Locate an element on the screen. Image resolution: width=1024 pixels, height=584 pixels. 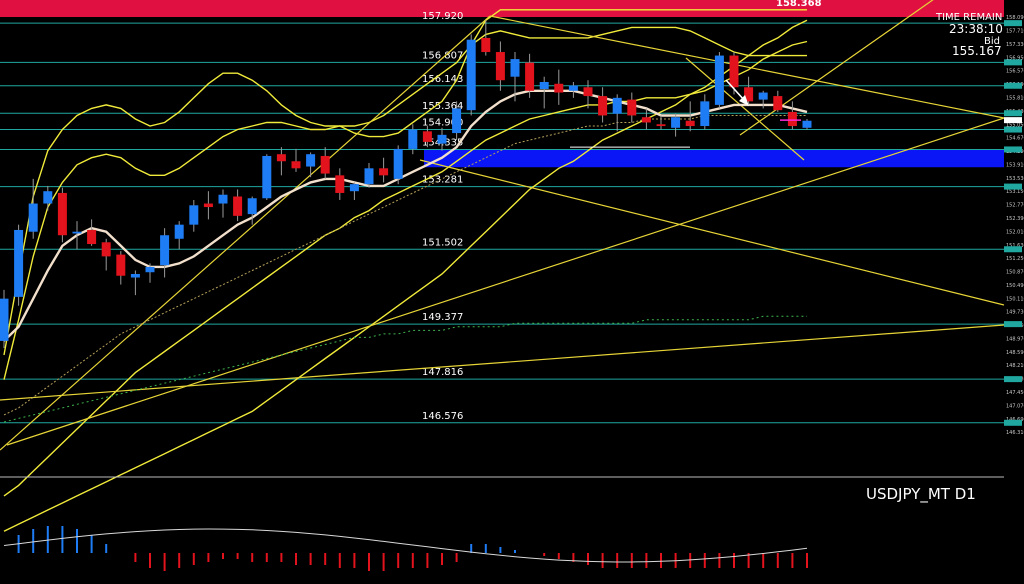
price-tick-label: 152.390 is located at coordinates (1015, 219).